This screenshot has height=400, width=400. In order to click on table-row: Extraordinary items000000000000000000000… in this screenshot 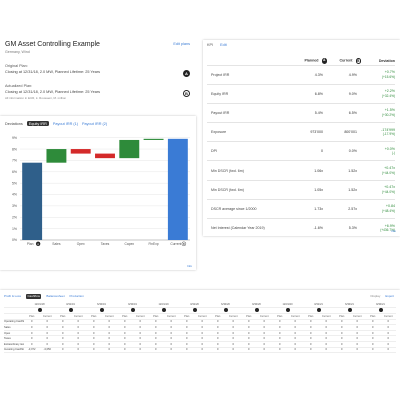, I will do `click(200, 344)`.